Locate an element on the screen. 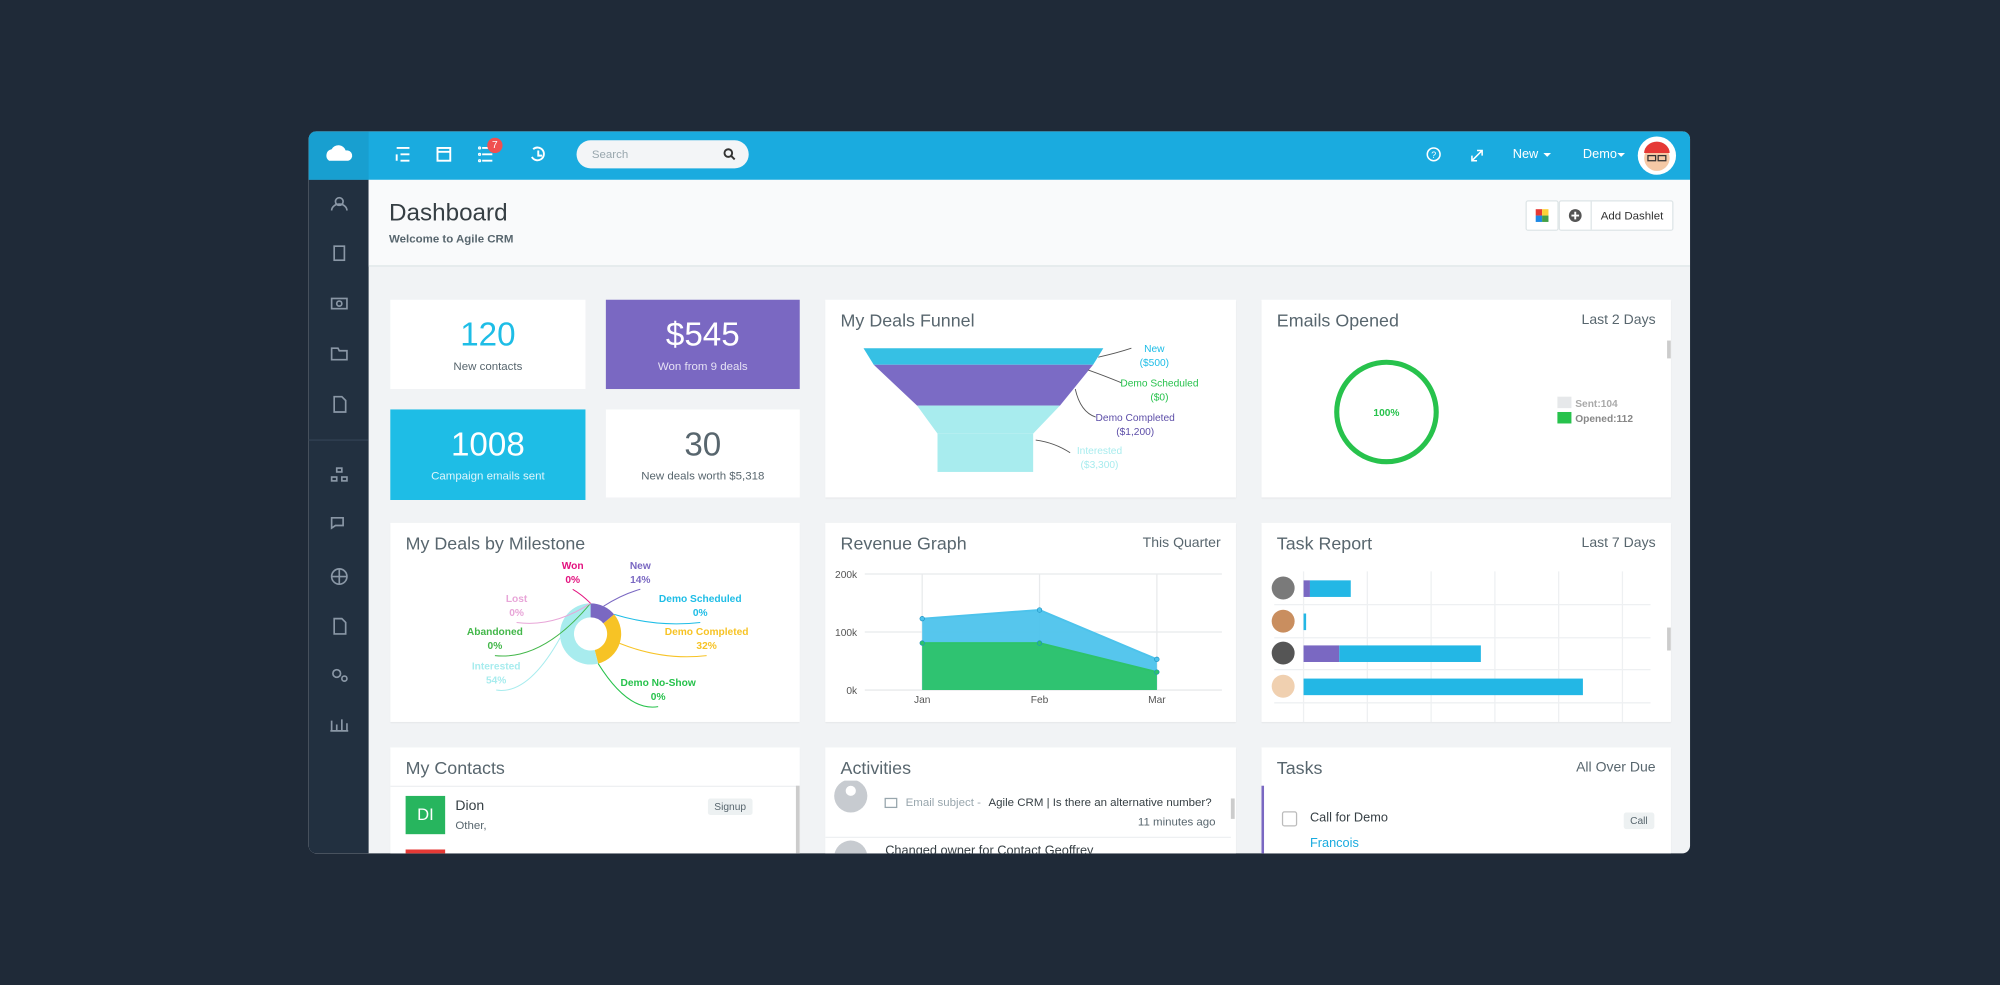 The width and height of the screenshot is (2000, 985). slice-name: Demo Scheduled is located at coordinates (700, 599).